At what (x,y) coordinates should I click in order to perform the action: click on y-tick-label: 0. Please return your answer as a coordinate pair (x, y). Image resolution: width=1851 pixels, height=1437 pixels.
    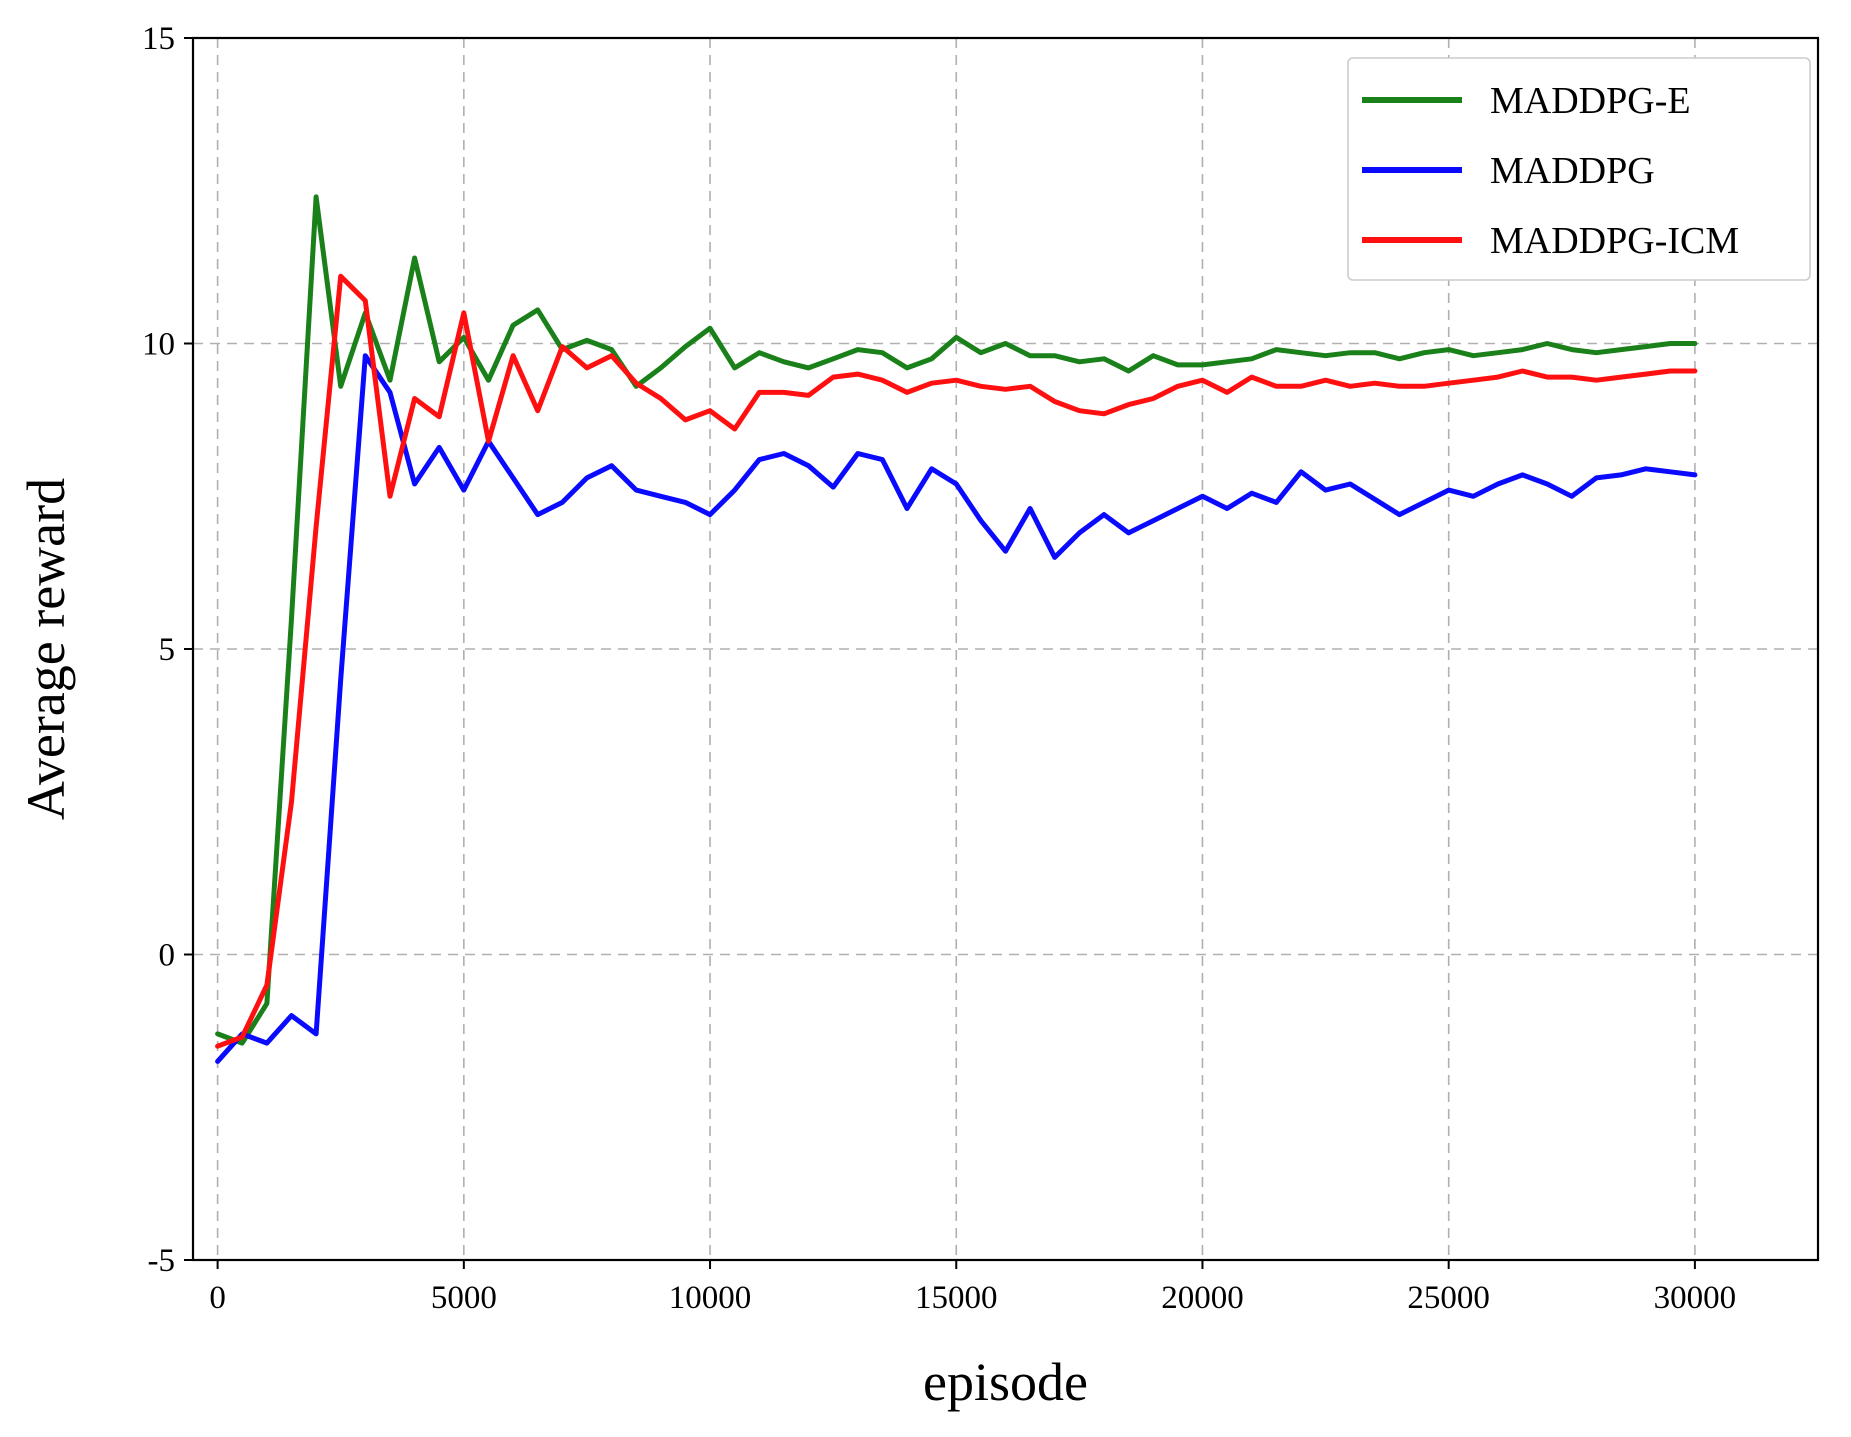
    Looking at the image, I should click on (167, 956).